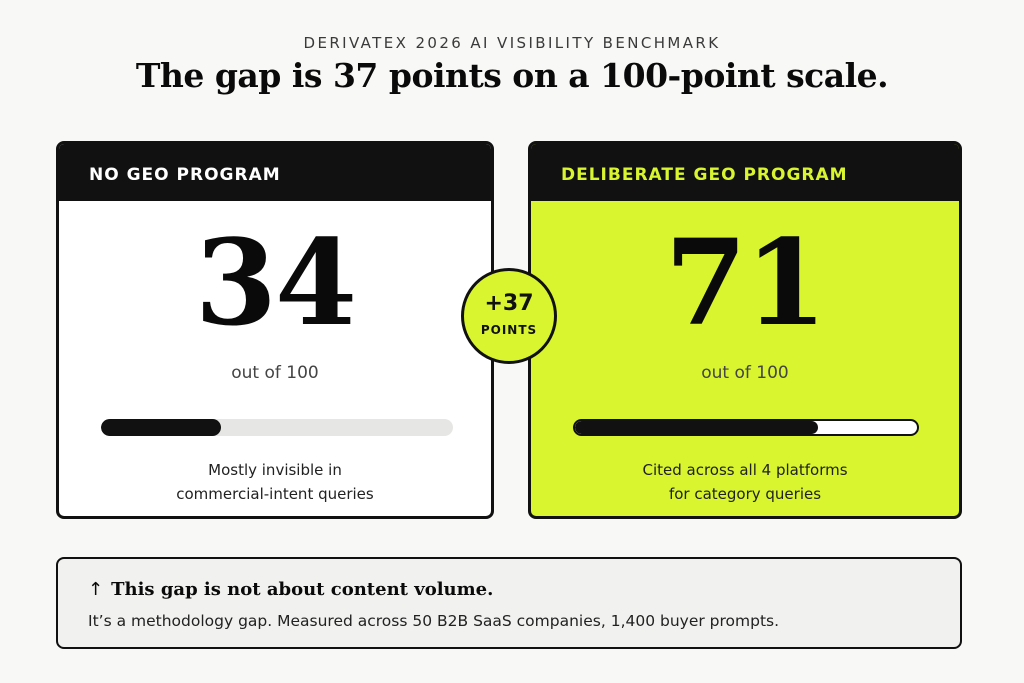 The height and width of the screenshot is (683, 1024). Describe the element at coordinates (96, 589) in the screenshot. I see `arrow-up-icon: ↑` at that location.